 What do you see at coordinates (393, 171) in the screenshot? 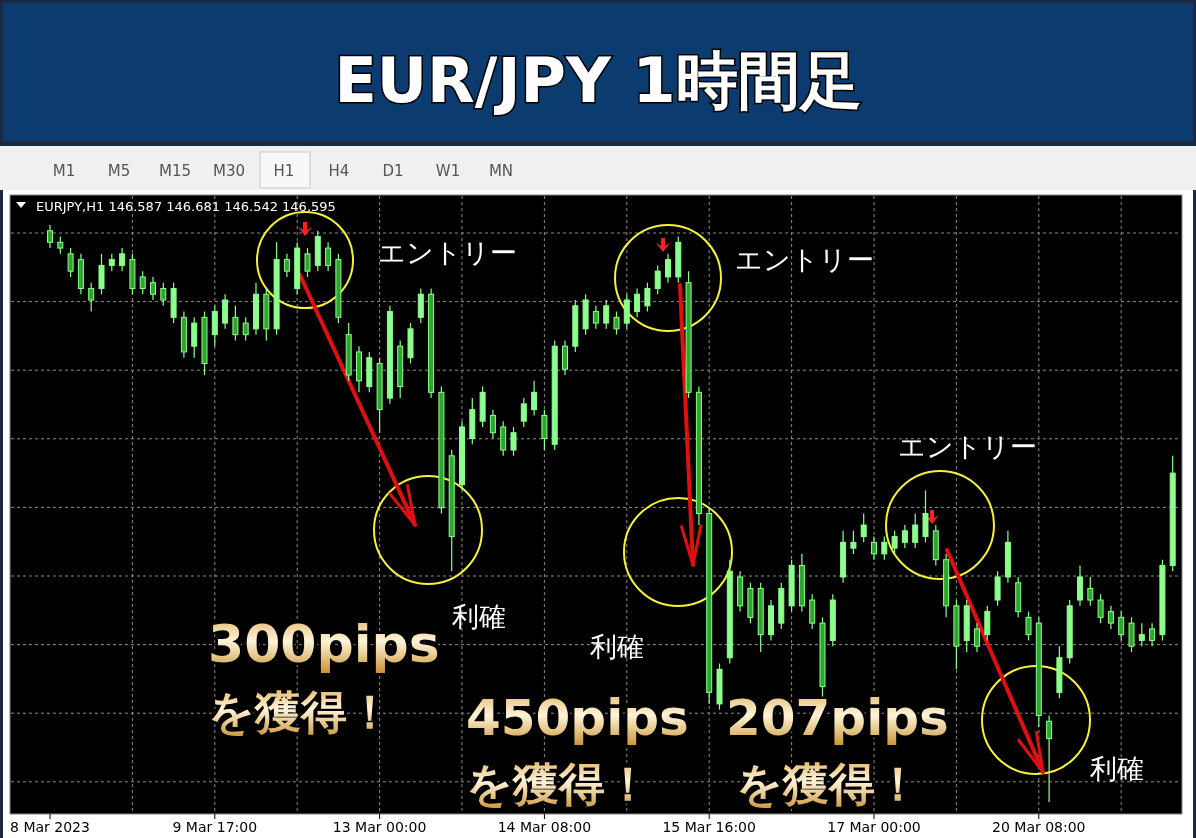
I see `text: D1` at bounding box center [393, 171].